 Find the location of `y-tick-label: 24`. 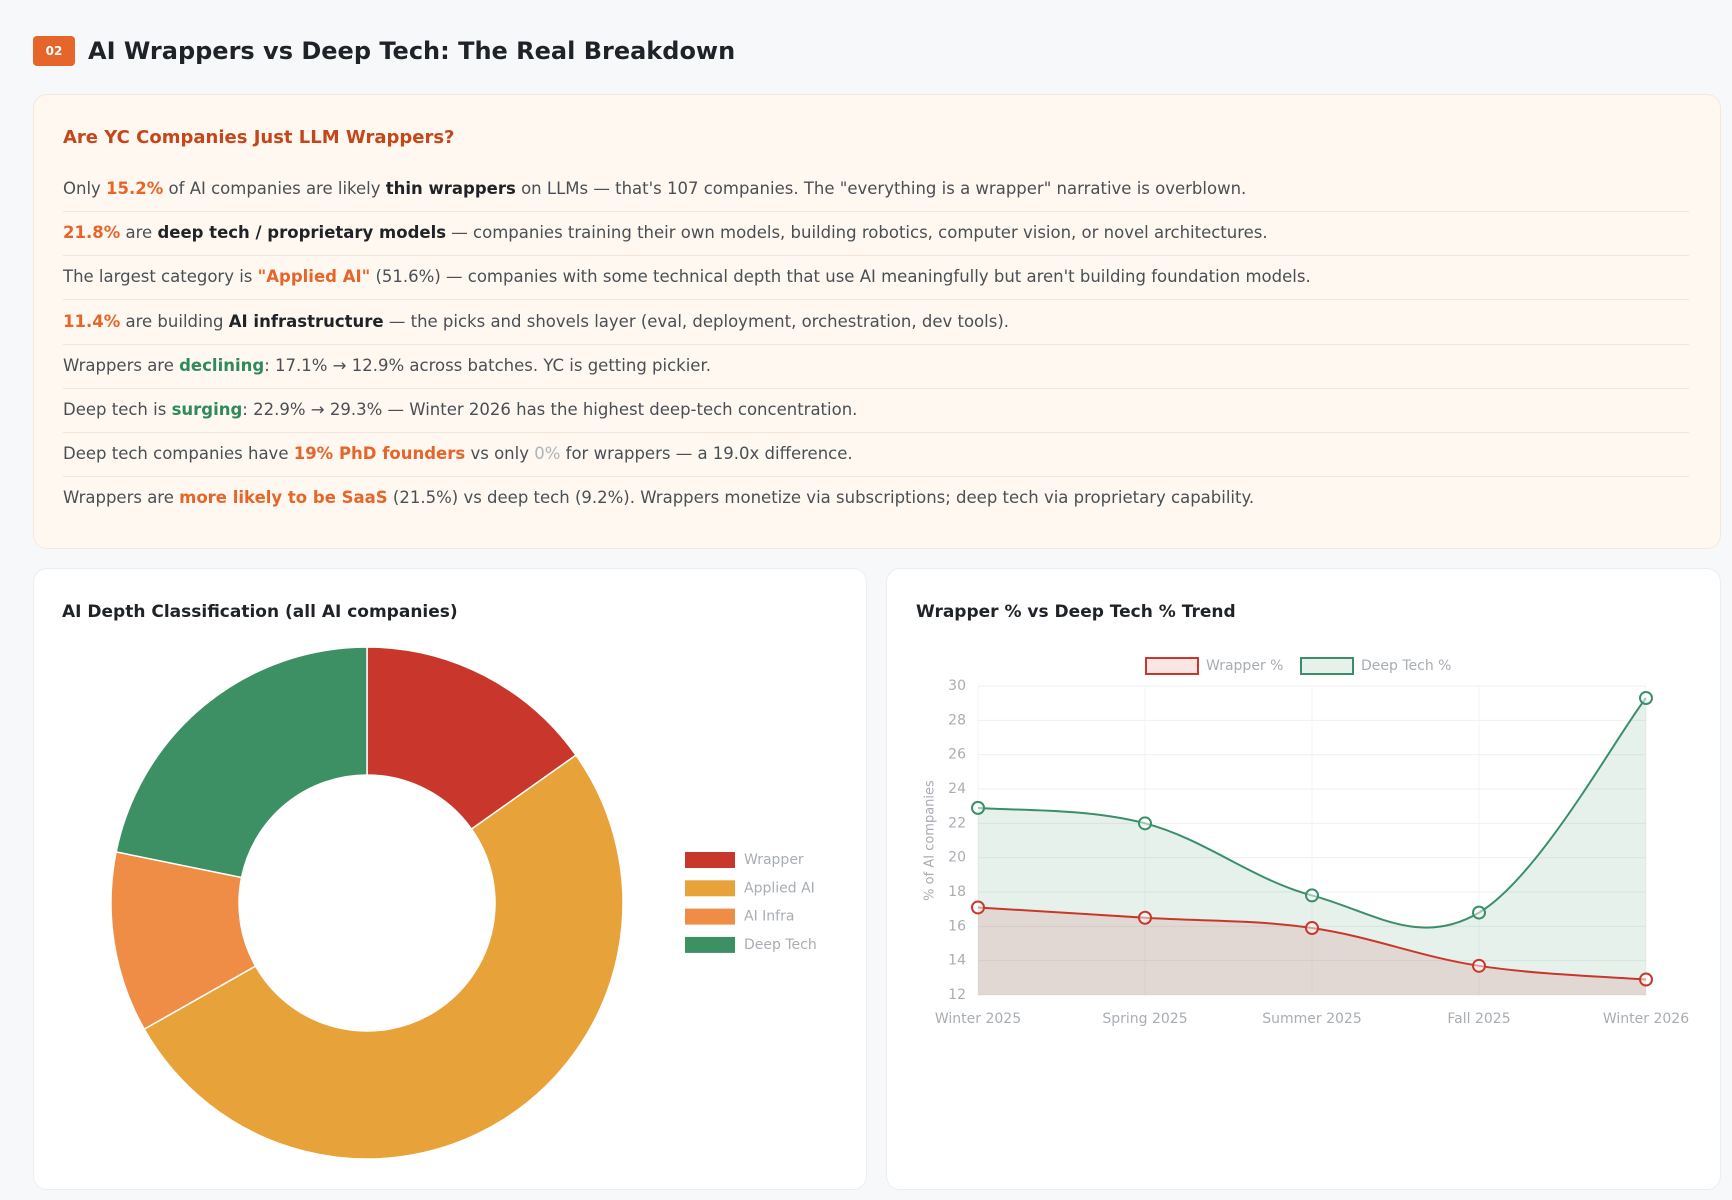

y-tick-label: 24 is located at coordinates (957, 789).